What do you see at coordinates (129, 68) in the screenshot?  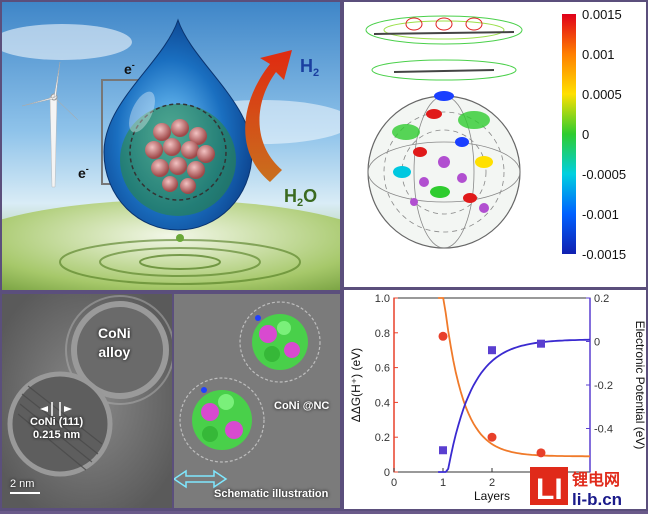 I see `electron-label-top: e-` at bounding box center [129, 68].